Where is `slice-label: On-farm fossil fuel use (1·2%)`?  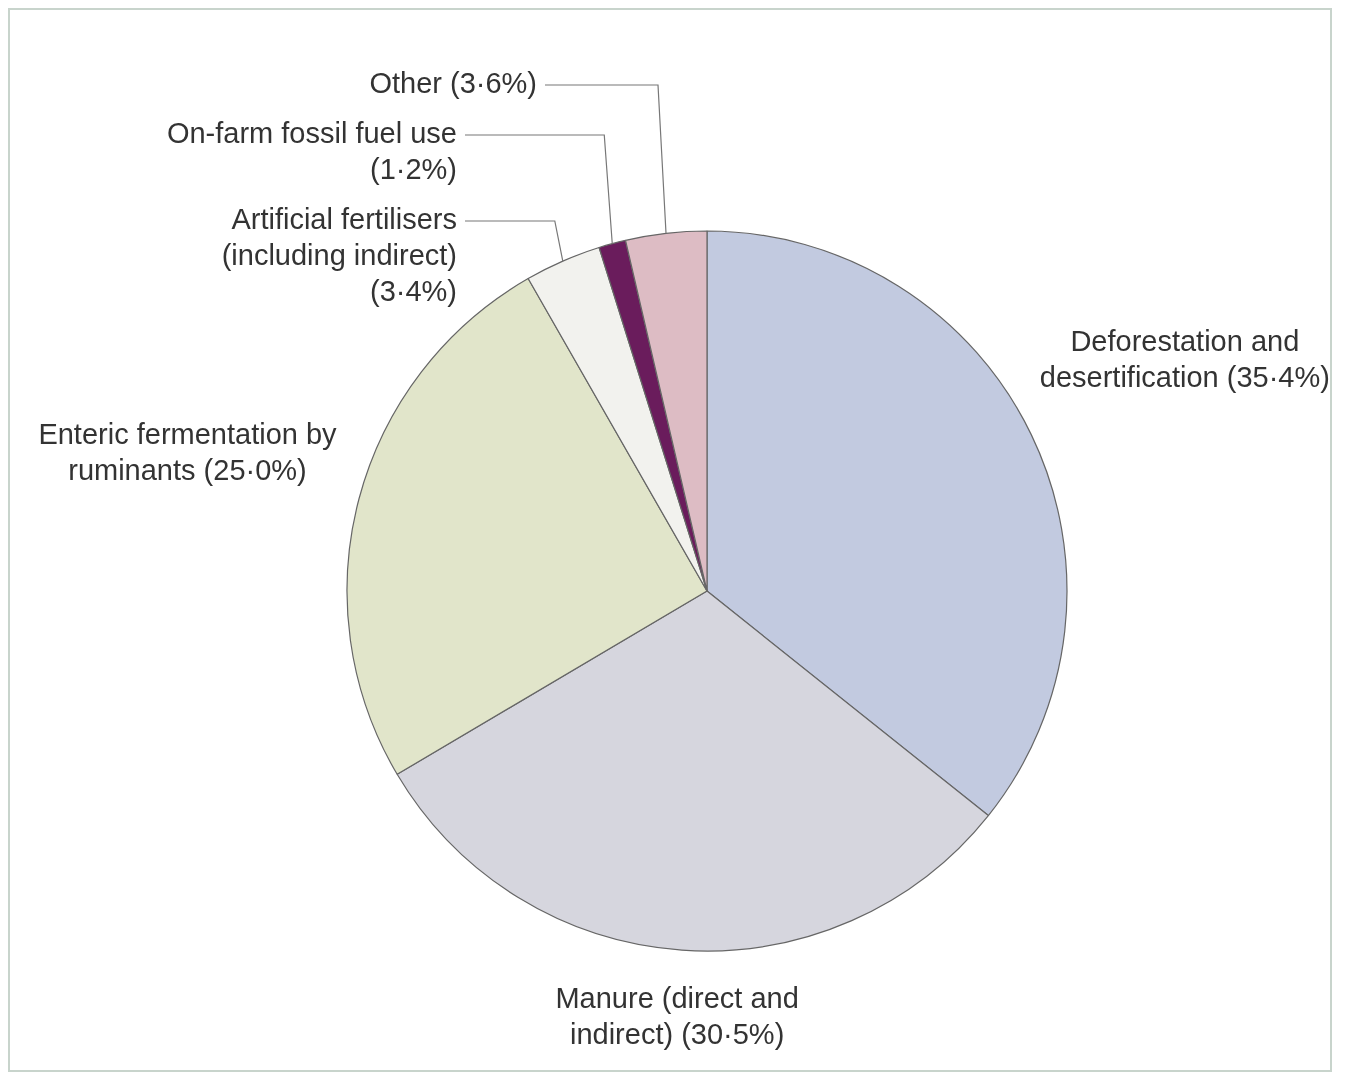
slice-label: On-farm fossil fuel use (1·2%) is located at coordinates (311, 151).